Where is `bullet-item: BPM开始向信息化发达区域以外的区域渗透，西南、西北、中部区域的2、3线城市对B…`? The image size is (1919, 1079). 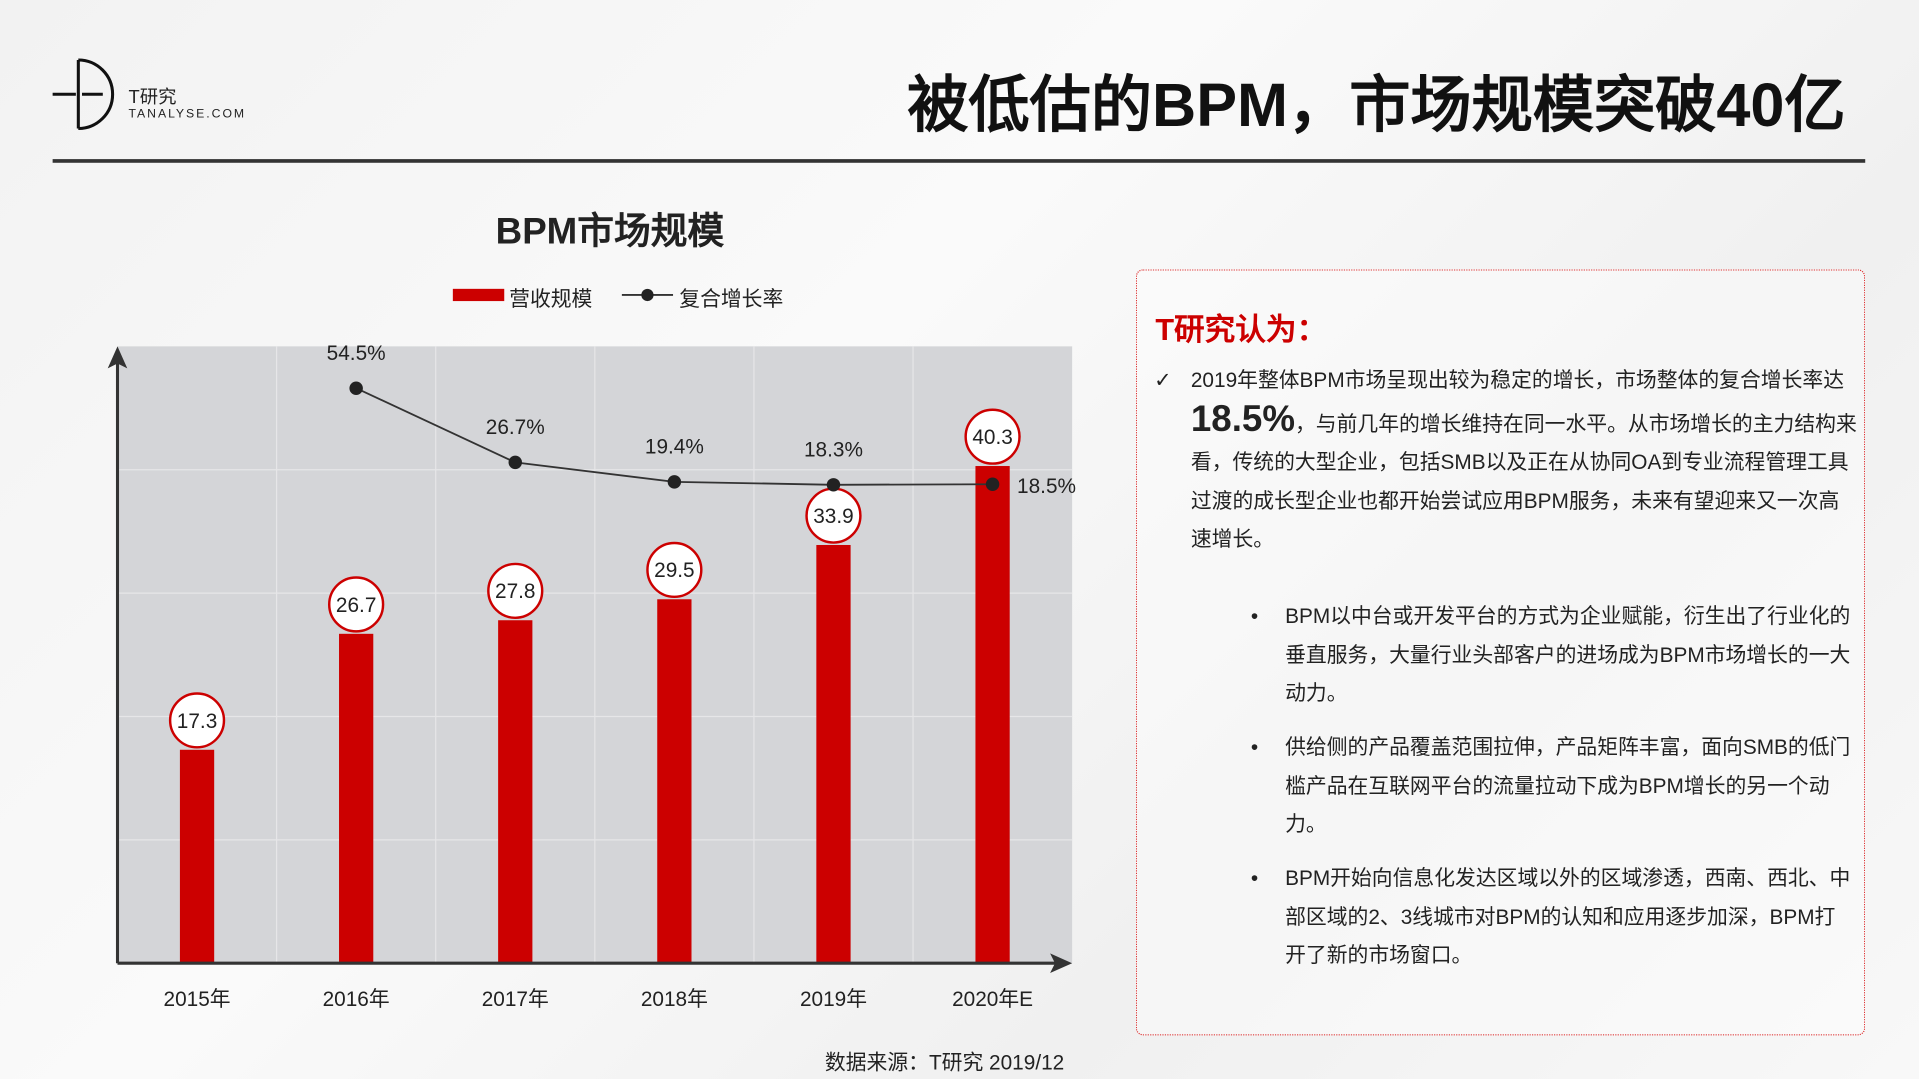
bullet-item: BPM开始向信息化发达区域以外的区域渗透，西南、西北、中部区域的2、3线城市对B… is located at coordinates (1568, 916).